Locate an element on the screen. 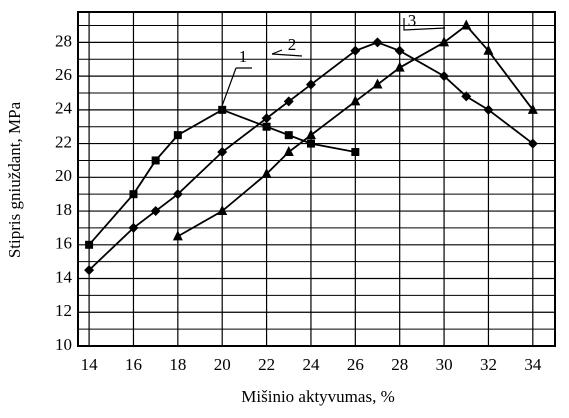 This screenshot has height=418, width=569. y-tick-label: 28 is located at coordinates (63, 40).